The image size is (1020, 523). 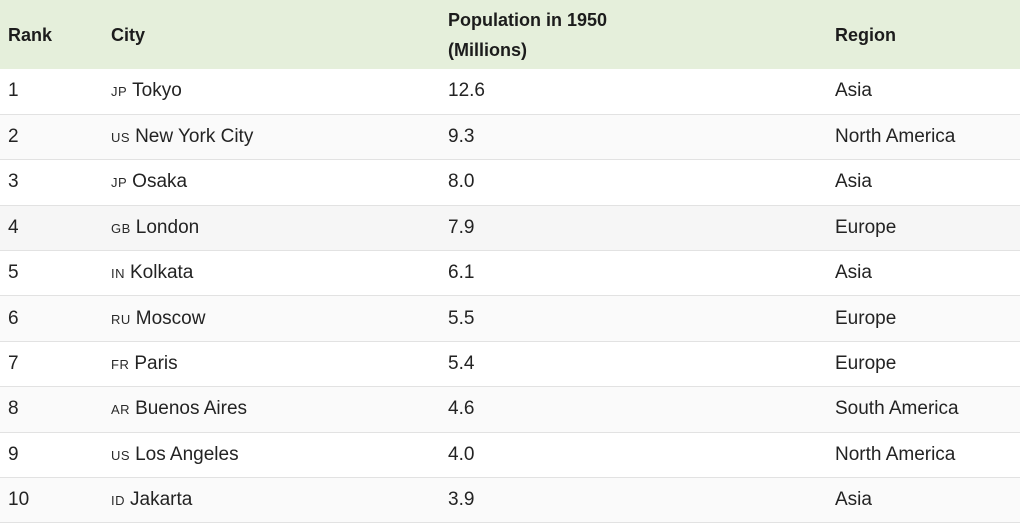 What do you see at coordinates (121, 228) in the screenshot?
I see `country-flag-icon: GB` at bounding box center [121, 228].